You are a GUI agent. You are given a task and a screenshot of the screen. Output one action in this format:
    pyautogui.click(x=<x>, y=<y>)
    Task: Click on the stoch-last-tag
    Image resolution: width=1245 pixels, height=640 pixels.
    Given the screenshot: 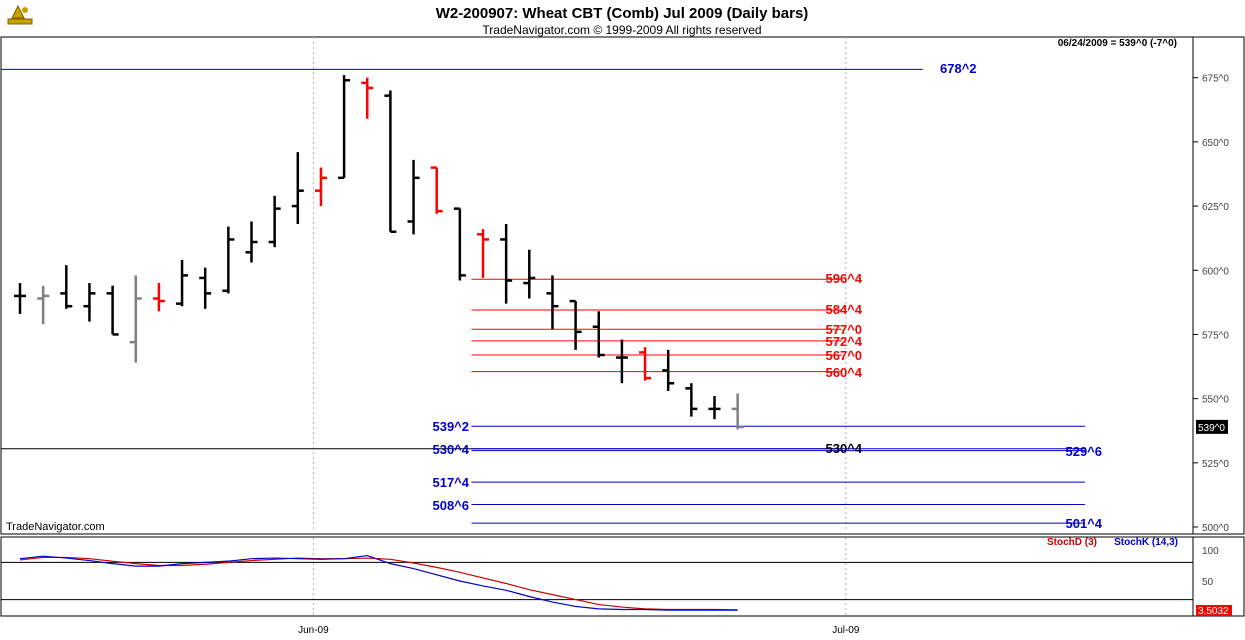 What is the action you would take?
    pyautogui.click(x=1214, y=610)
    